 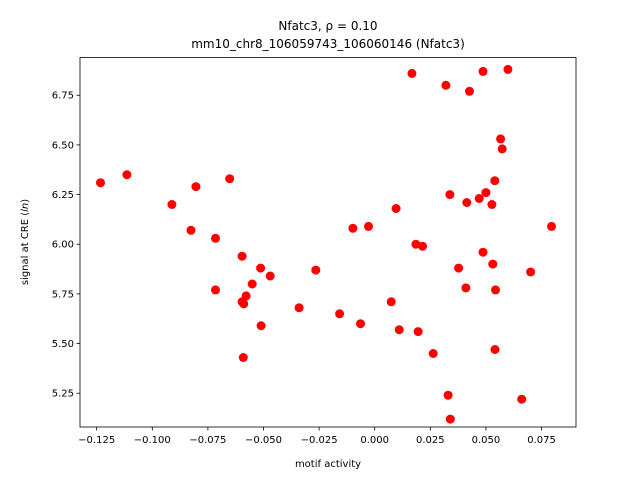 What do you see at coordinates (63, 294) in the screenshot?
I see `y-tick-label-2: 5.75` at bounding box center [63, 294].